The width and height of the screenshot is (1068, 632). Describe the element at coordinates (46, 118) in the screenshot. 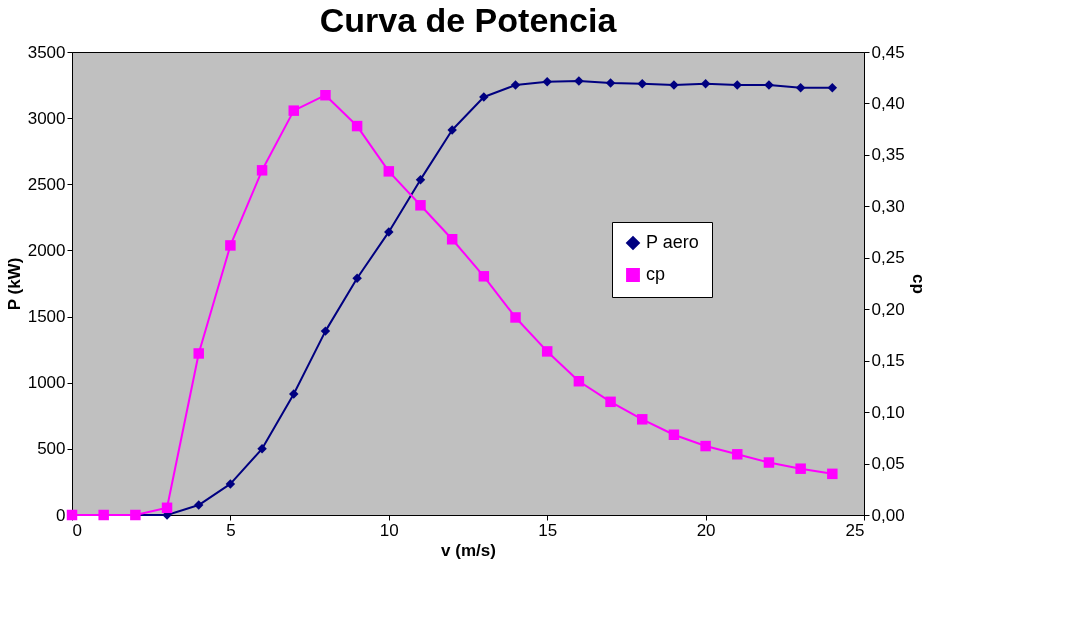

I see `y-tick-label: 3000` at that location.